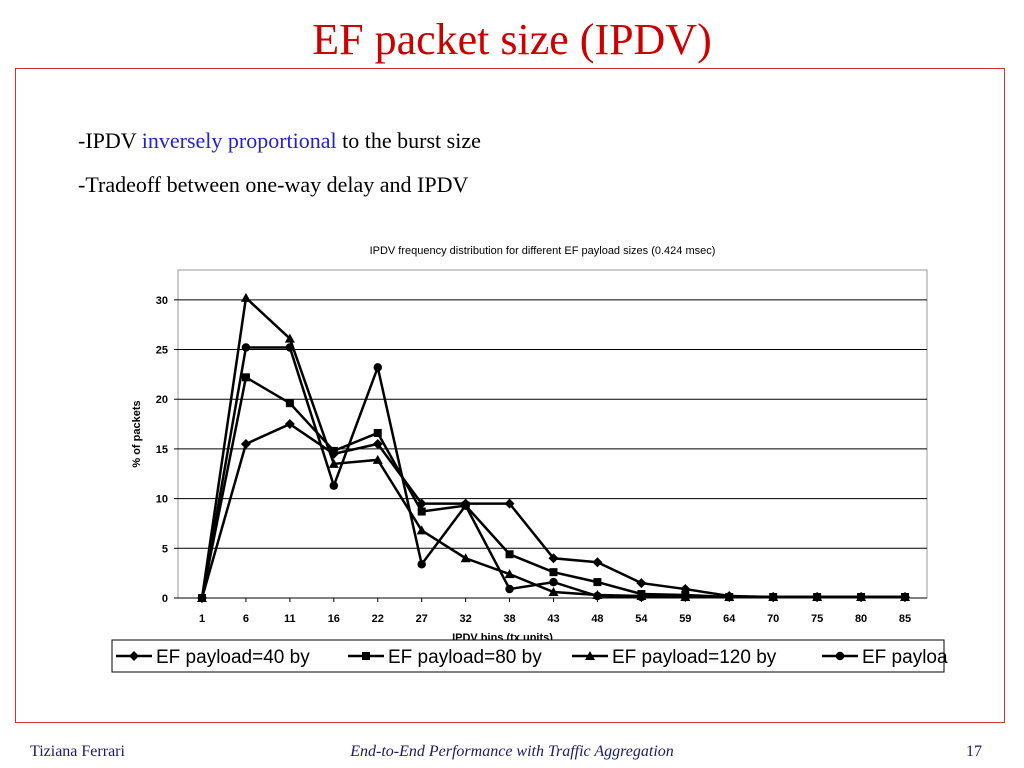  What do you see at coordinates (553, 619) in the screenshot?
I see `x-tick-label: 43` at bounding box center [553, 619].